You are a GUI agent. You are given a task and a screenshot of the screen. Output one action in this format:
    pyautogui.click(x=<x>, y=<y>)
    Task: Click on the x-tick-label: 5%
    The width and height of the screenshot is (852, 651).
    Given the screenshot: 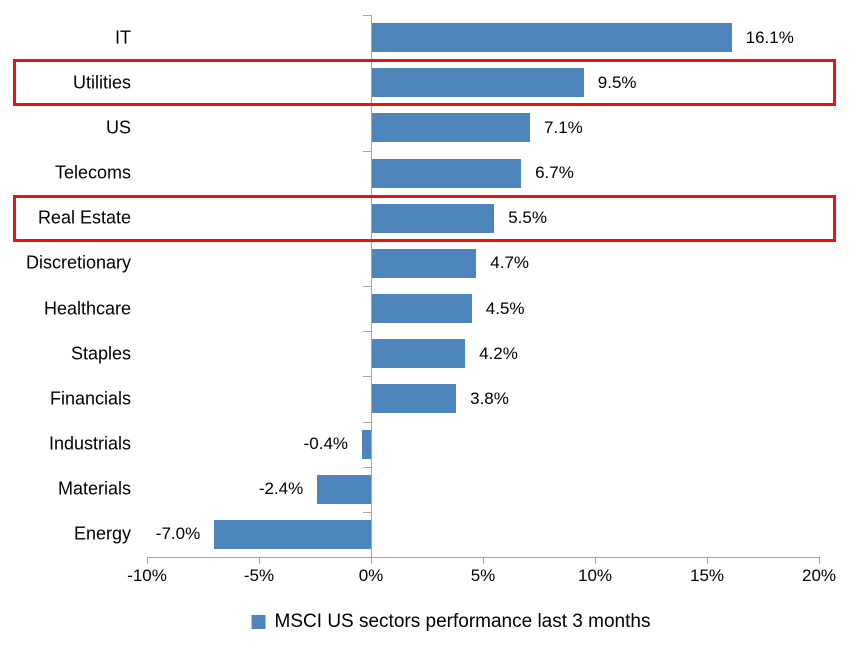 What is the action you would take?
    pyautogui.click(x=483, y=575)
    